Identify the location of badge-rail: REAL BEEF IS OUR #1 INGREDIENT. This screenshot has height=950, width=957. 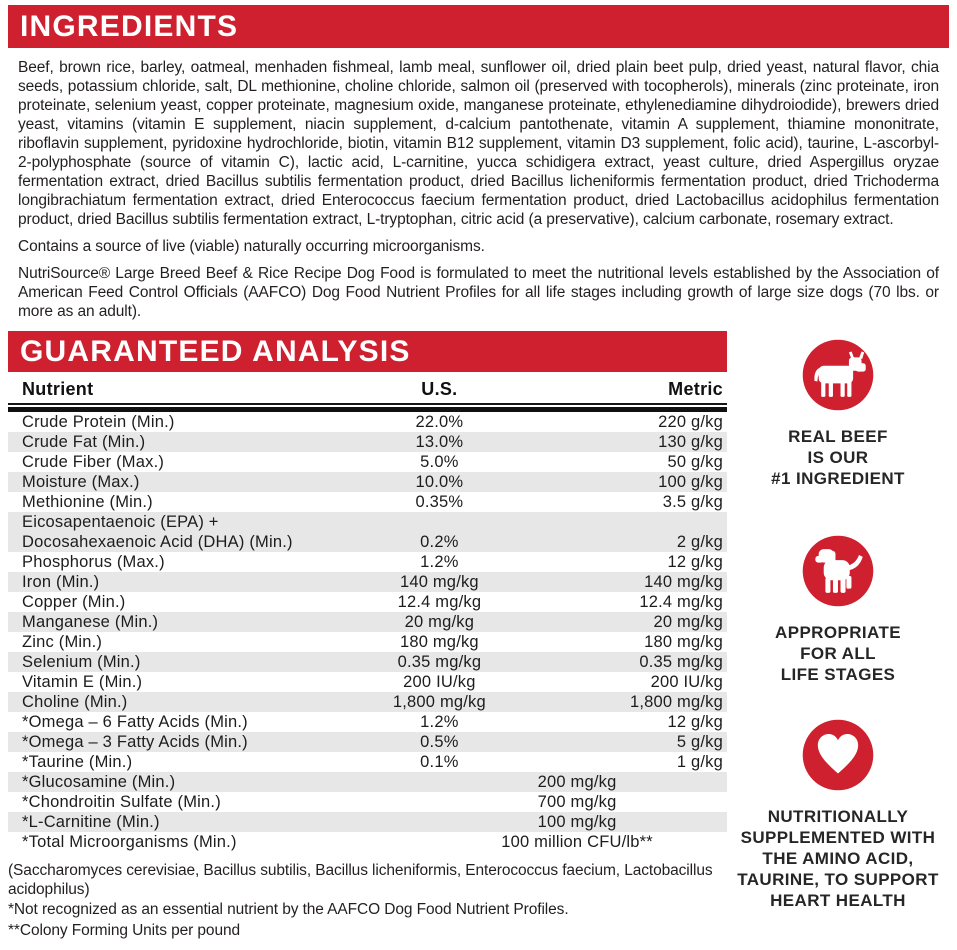
(838, 636).